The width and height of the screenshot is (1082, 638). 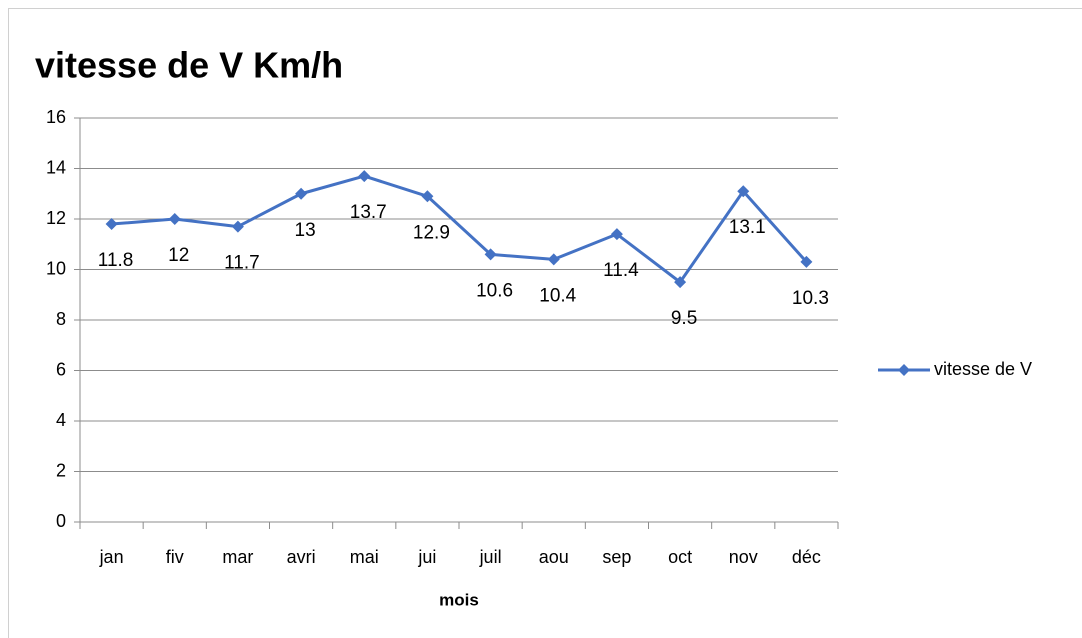 I want to click on y-tick-label: 6, so click(x=61, y=369).